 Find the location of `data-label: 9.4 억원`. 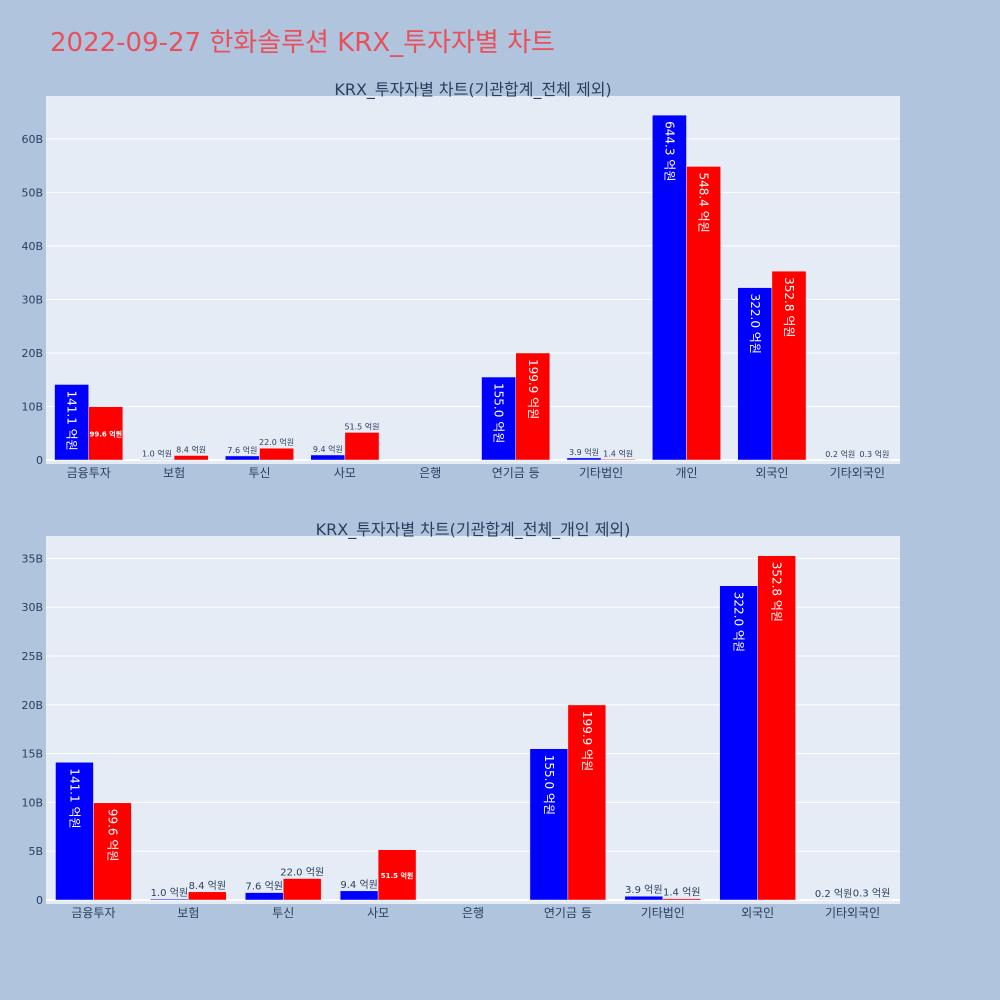

data-label: 9.4 억원 is located at coordinates (328, 449).